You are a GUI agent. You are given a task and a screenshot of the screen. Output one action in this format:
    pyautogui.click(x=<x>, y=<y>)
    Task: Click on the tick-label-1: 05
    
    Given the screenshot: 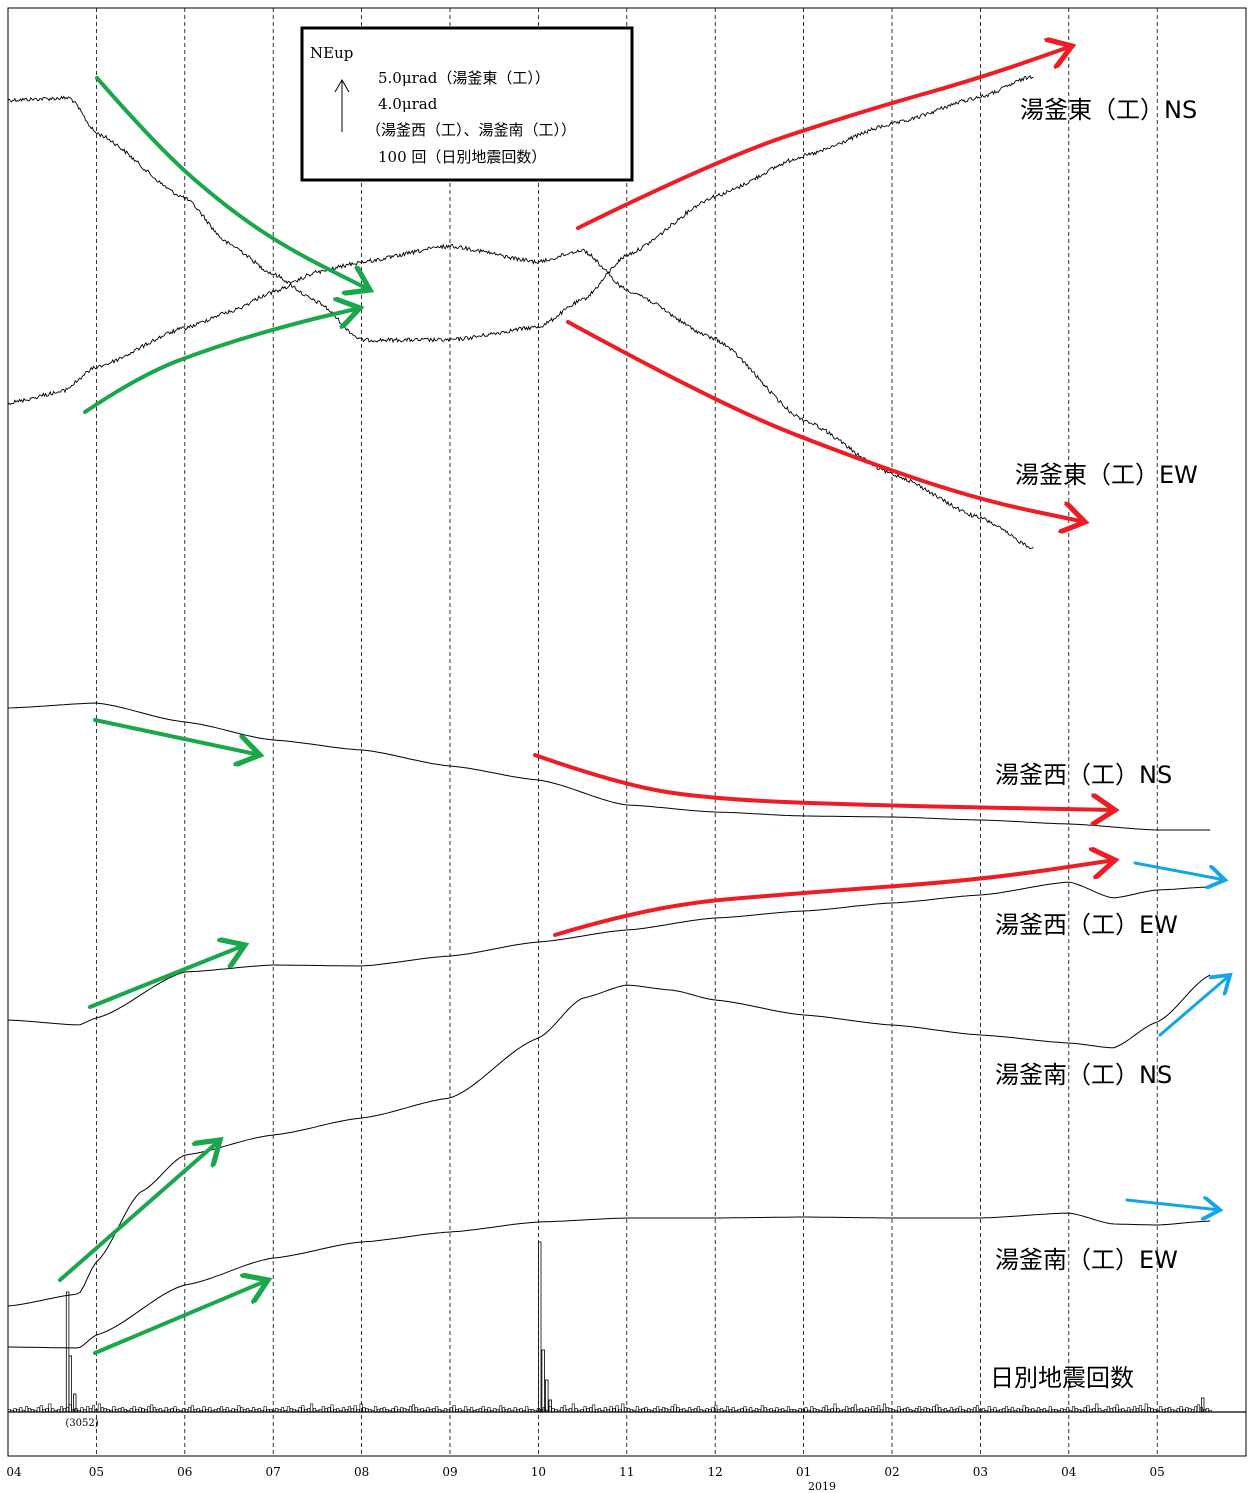 What is the action you would take?
    pyautogui.click(x=96, y=1472)
    